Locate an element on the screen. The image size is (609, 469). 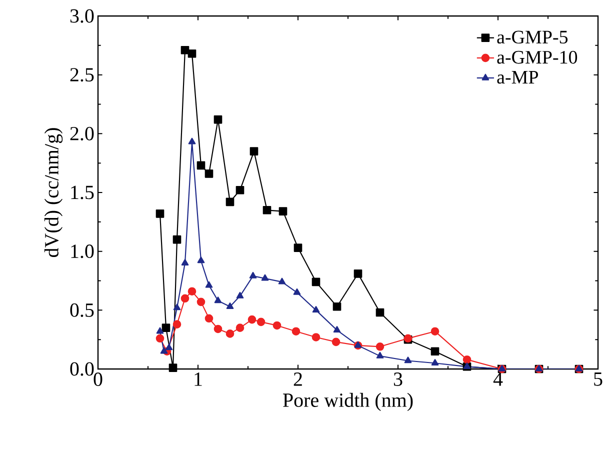
y-axis-title: dV(d) (cc/nm/g) is located at coordinates (53, 193).